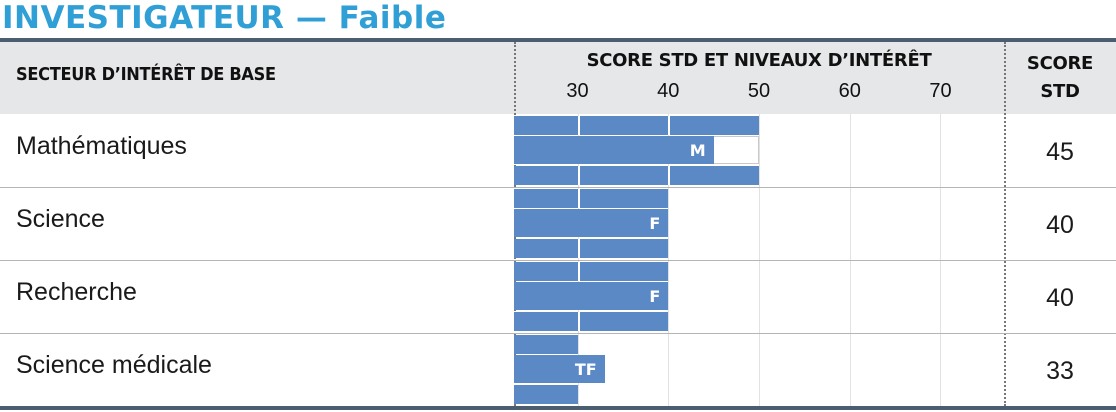  What do you see at coordinates (224, 18) in the screenshot?
I see `page-title: INVESTIGATEUR — Faible` at bounding box center [224, 18].